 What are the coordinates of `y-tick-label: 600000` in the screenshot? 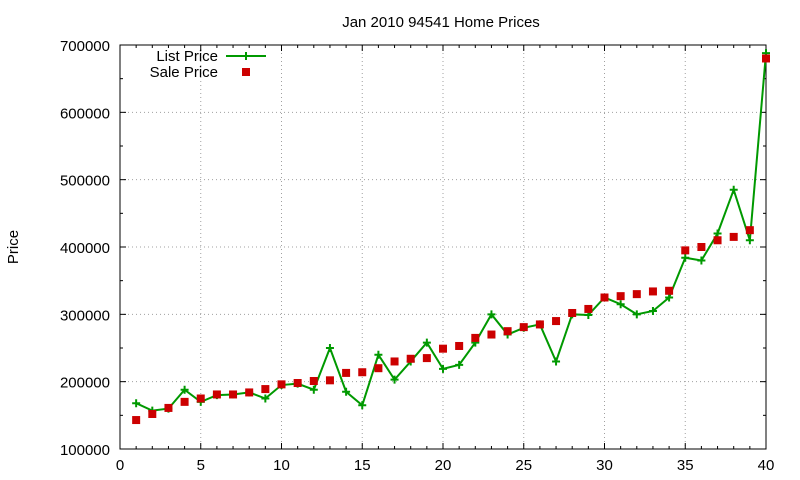 It's located at (85, 113).